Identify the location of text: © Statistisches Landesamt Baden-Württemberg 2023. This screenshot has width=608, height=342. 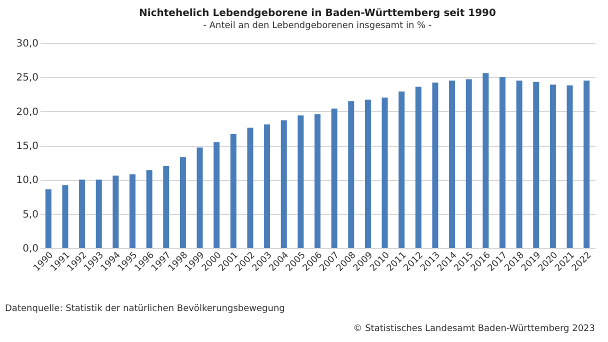
(474, 329).